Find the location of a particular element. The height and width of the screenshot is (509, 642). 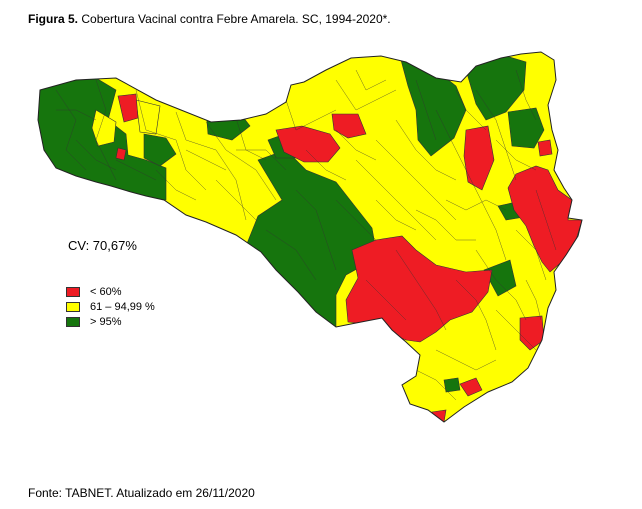

legend-swatch-yellow is located at coordinates (73, 306).